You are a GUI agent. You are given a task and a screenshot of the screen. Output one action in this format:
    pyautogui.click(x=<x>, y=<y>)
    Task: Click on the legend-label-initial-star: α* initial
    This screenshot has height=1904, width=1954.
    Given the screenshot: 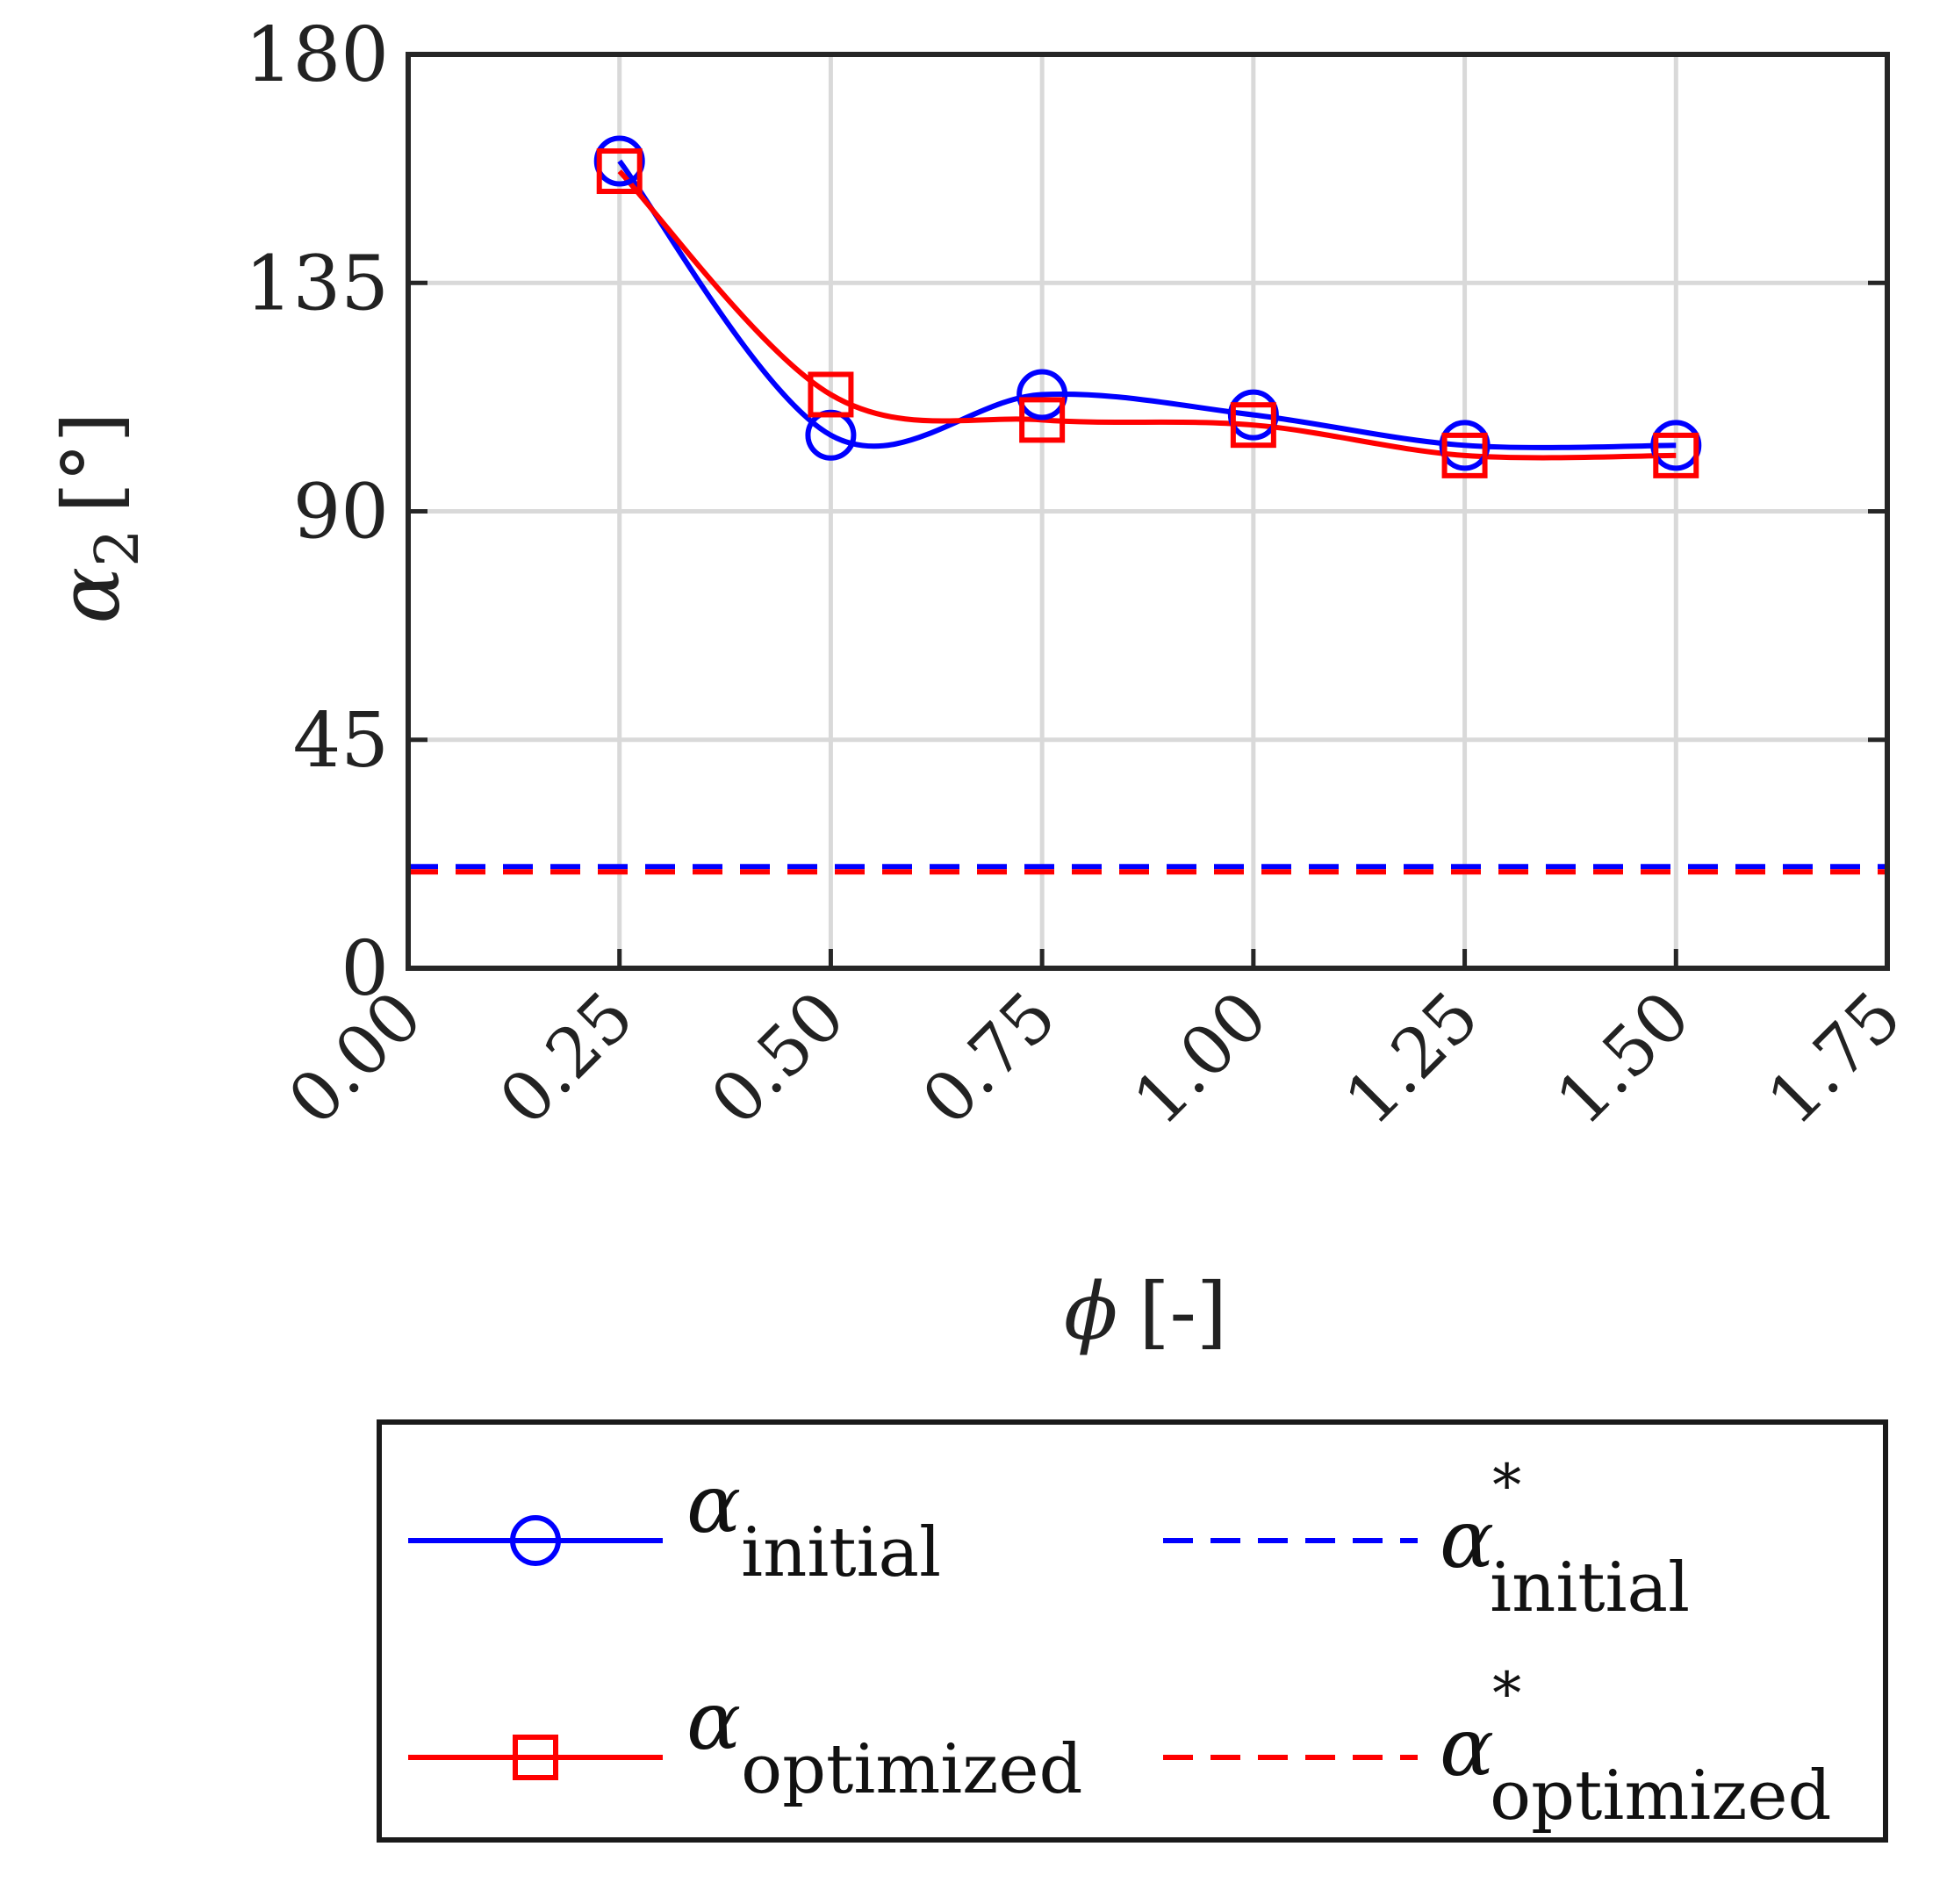 What is the action you would take?
    pyautogui.click(x=1565, y=1539)
    